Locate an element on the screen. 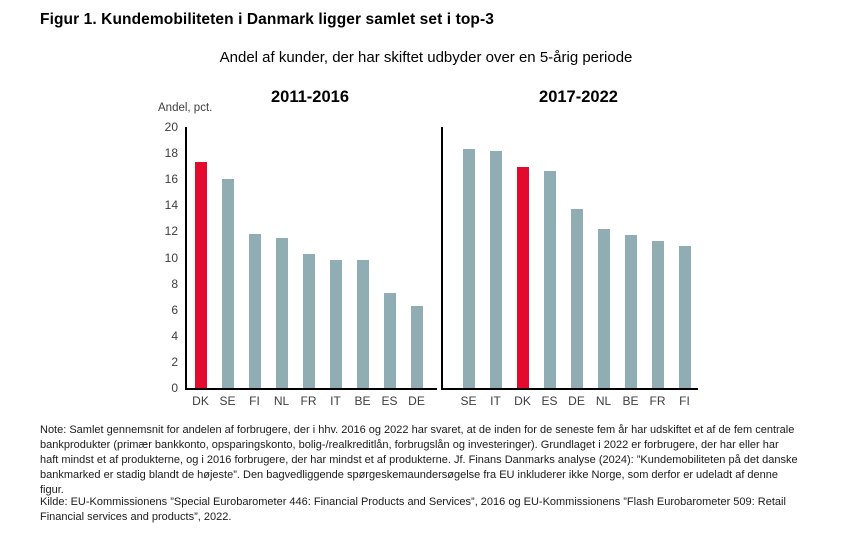  y-tick-0: 0 is located at coordinates (174, 388).